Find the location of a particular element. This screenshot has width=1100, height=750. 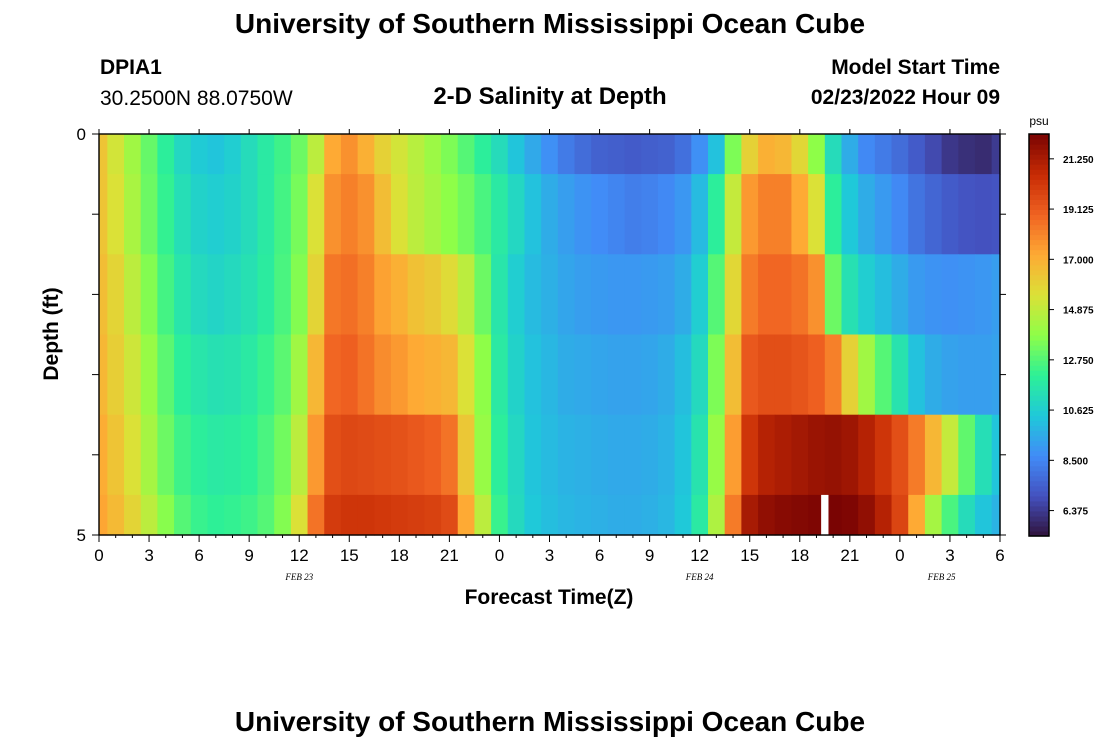

date-label: FEB 23 is located at coordinates (298, 577).